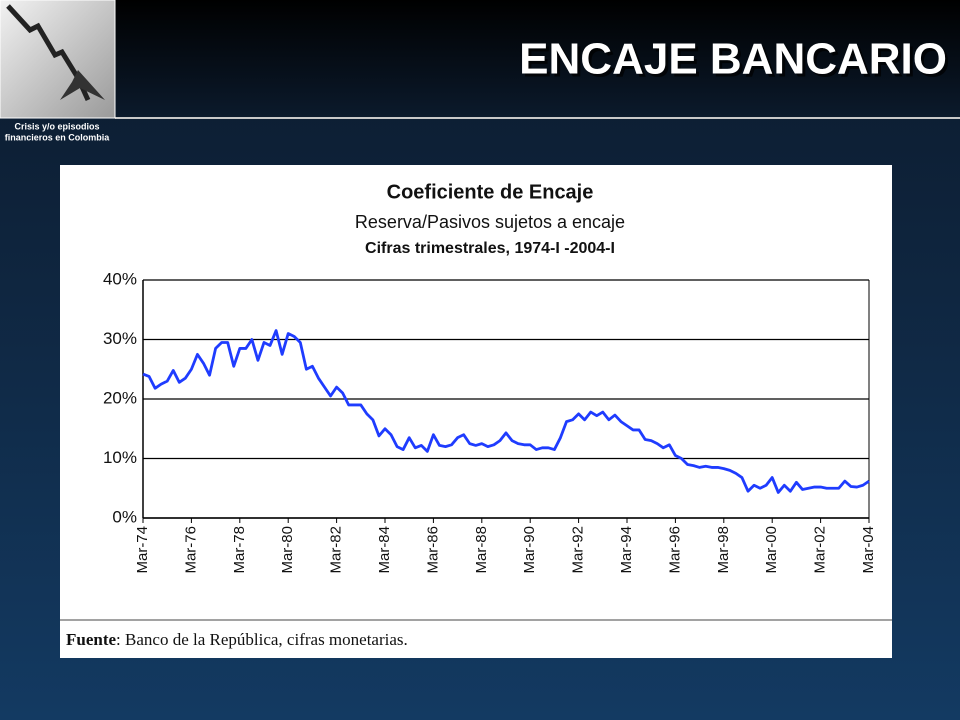 The image size is (960, 720). I want to click on x-tick-label: Mar-84, so click(384, 550).